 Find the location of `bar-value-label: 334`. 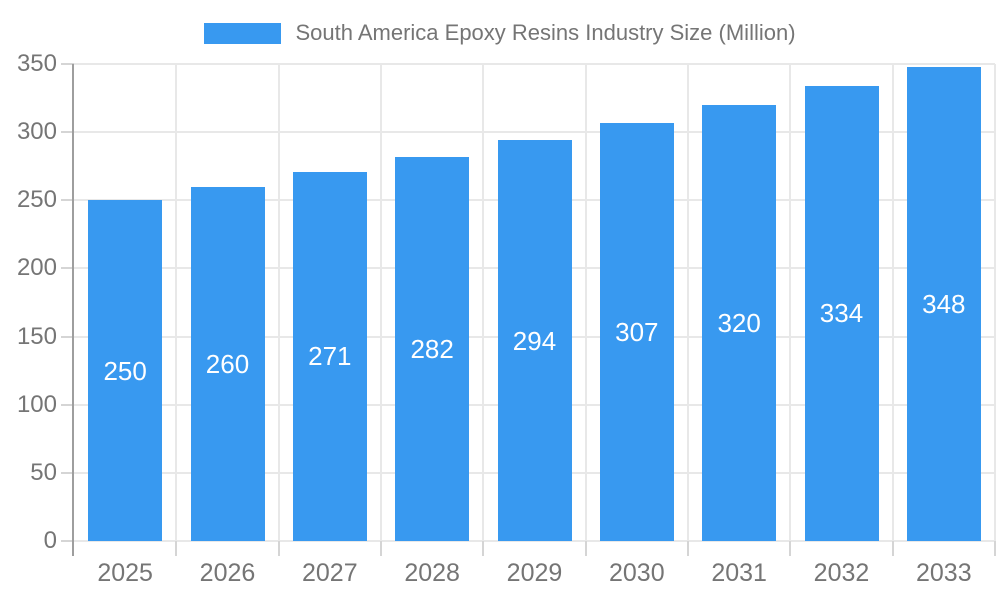

bar-value-label: 334 is located at coordinates (841, 313).